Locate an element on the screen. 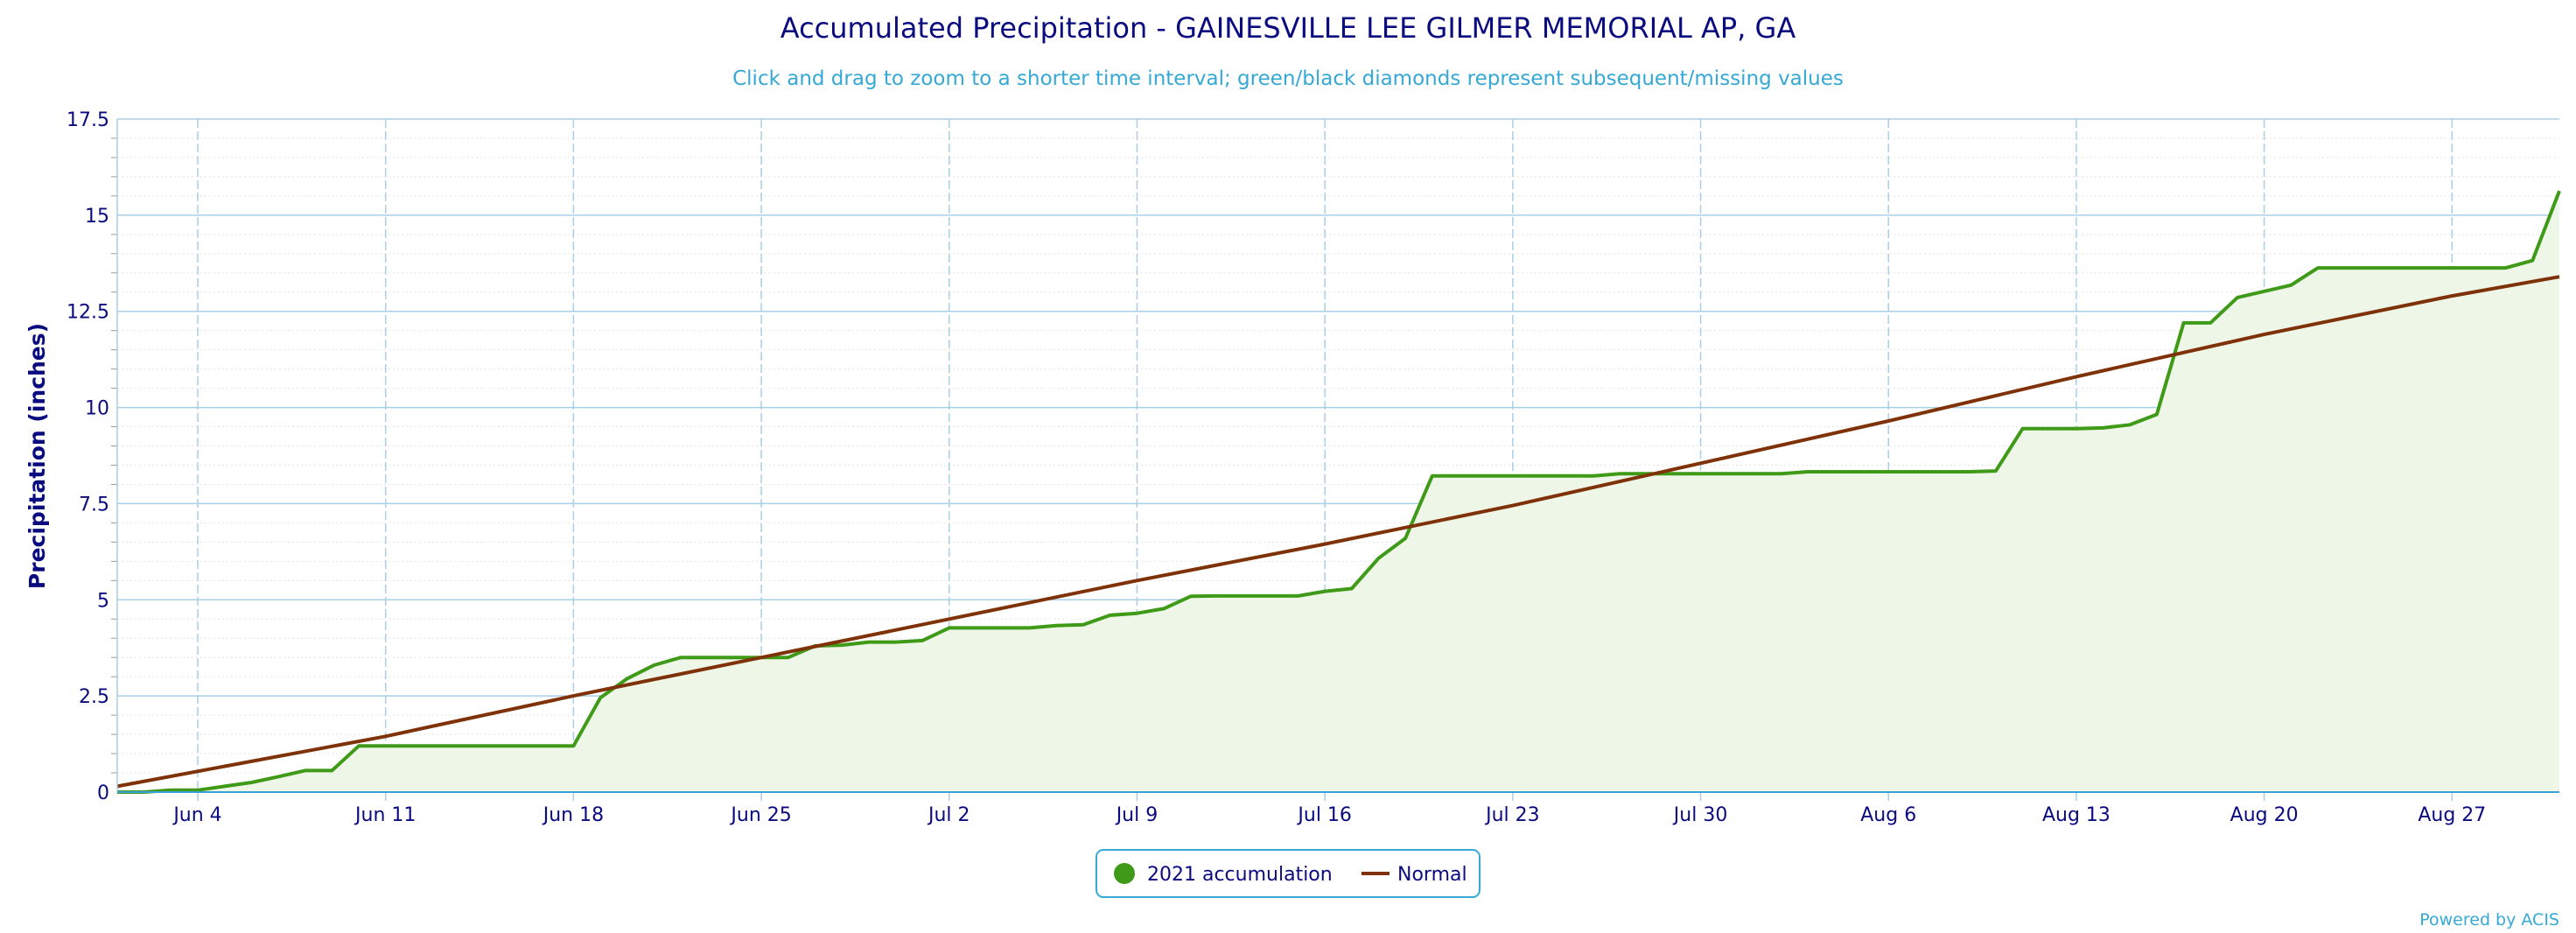 This screenshot has width=2576, height=933. y-tick-label: 2.5 is located at coordinates (94, 697).